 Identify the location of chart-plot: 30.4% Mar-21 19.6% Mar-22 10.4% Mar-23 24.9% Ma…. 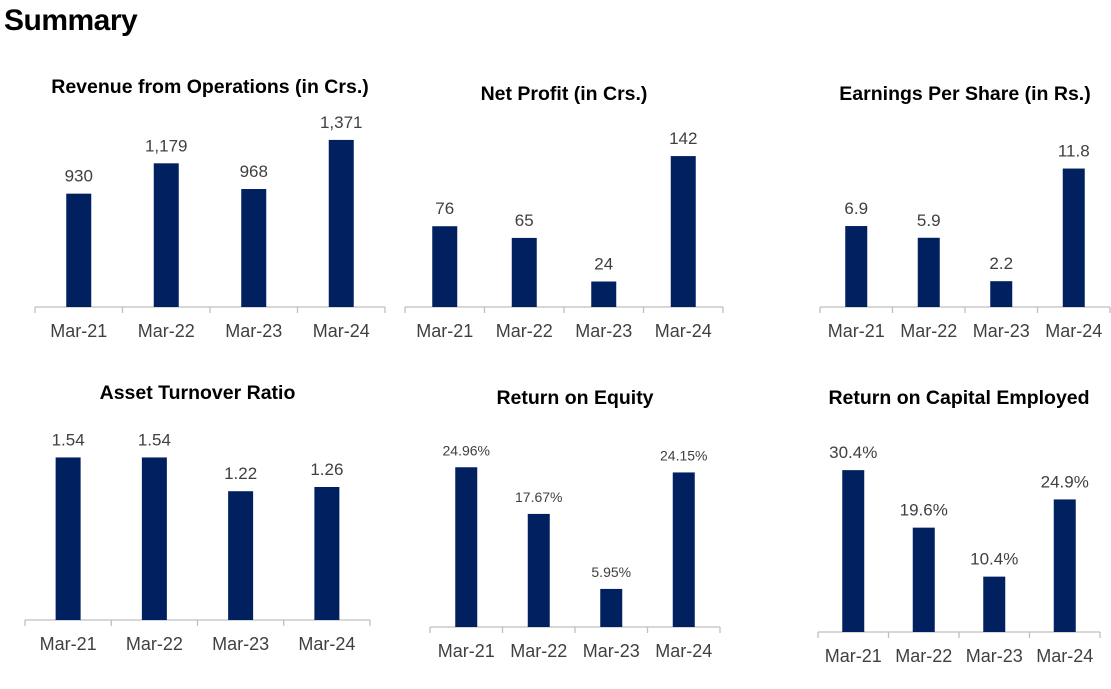
(959, 554).